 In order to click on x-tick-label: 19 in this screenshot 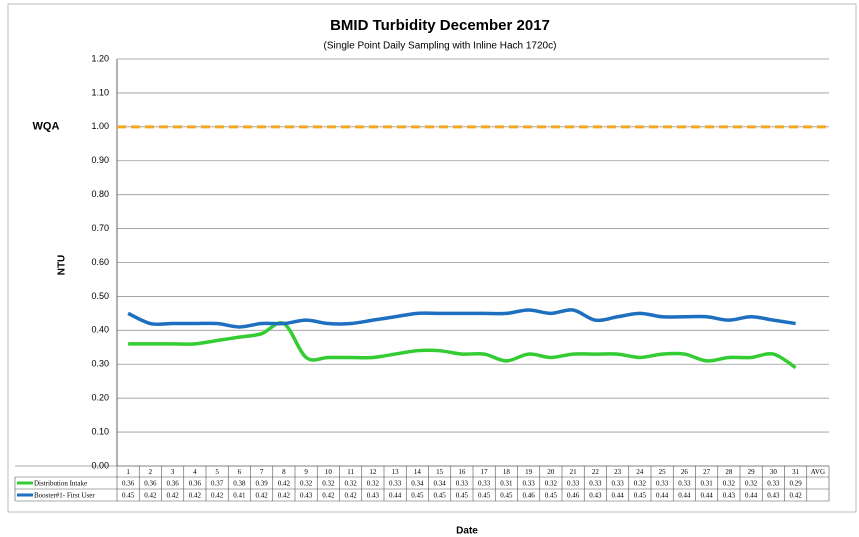, I will do `click(529, 472)`.